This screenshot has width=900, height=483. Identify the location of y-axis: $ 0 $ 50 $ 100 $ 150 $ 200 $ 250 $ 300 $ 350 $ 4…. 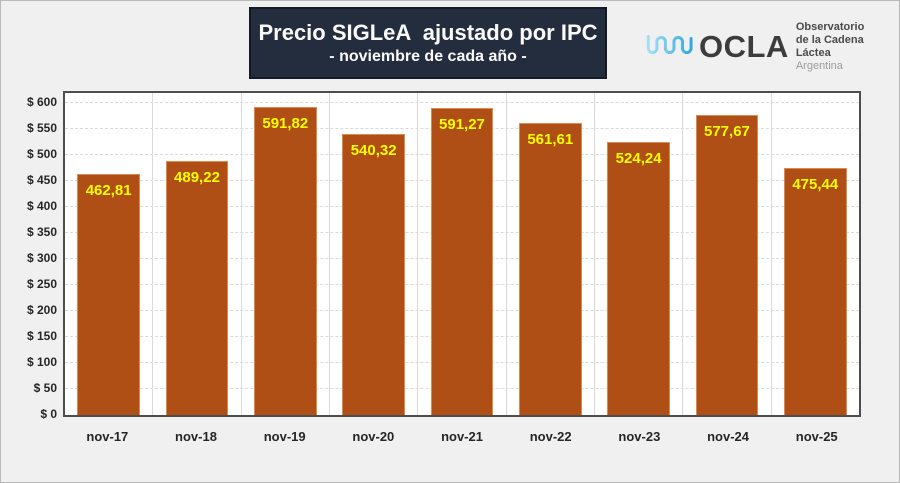
(29, 255).